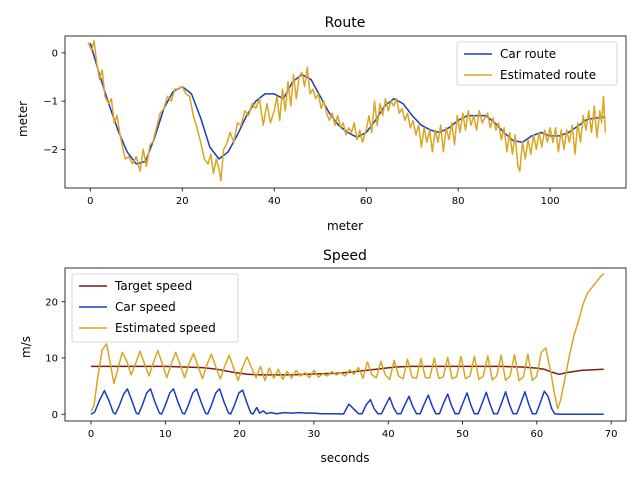  Describe the element at coordinates (345, 23) in the screenshot. I see `route-chart-title: Route` at that location.